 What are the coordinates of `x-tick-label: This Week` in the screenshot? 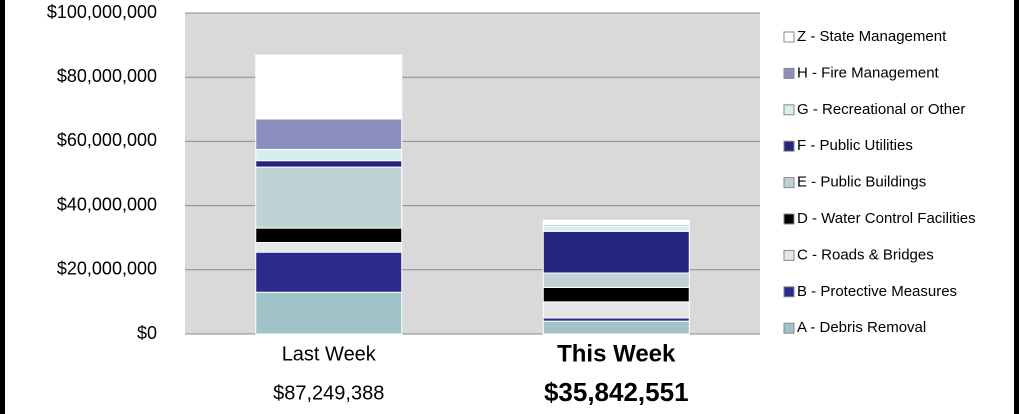 It's located at (616, 353).